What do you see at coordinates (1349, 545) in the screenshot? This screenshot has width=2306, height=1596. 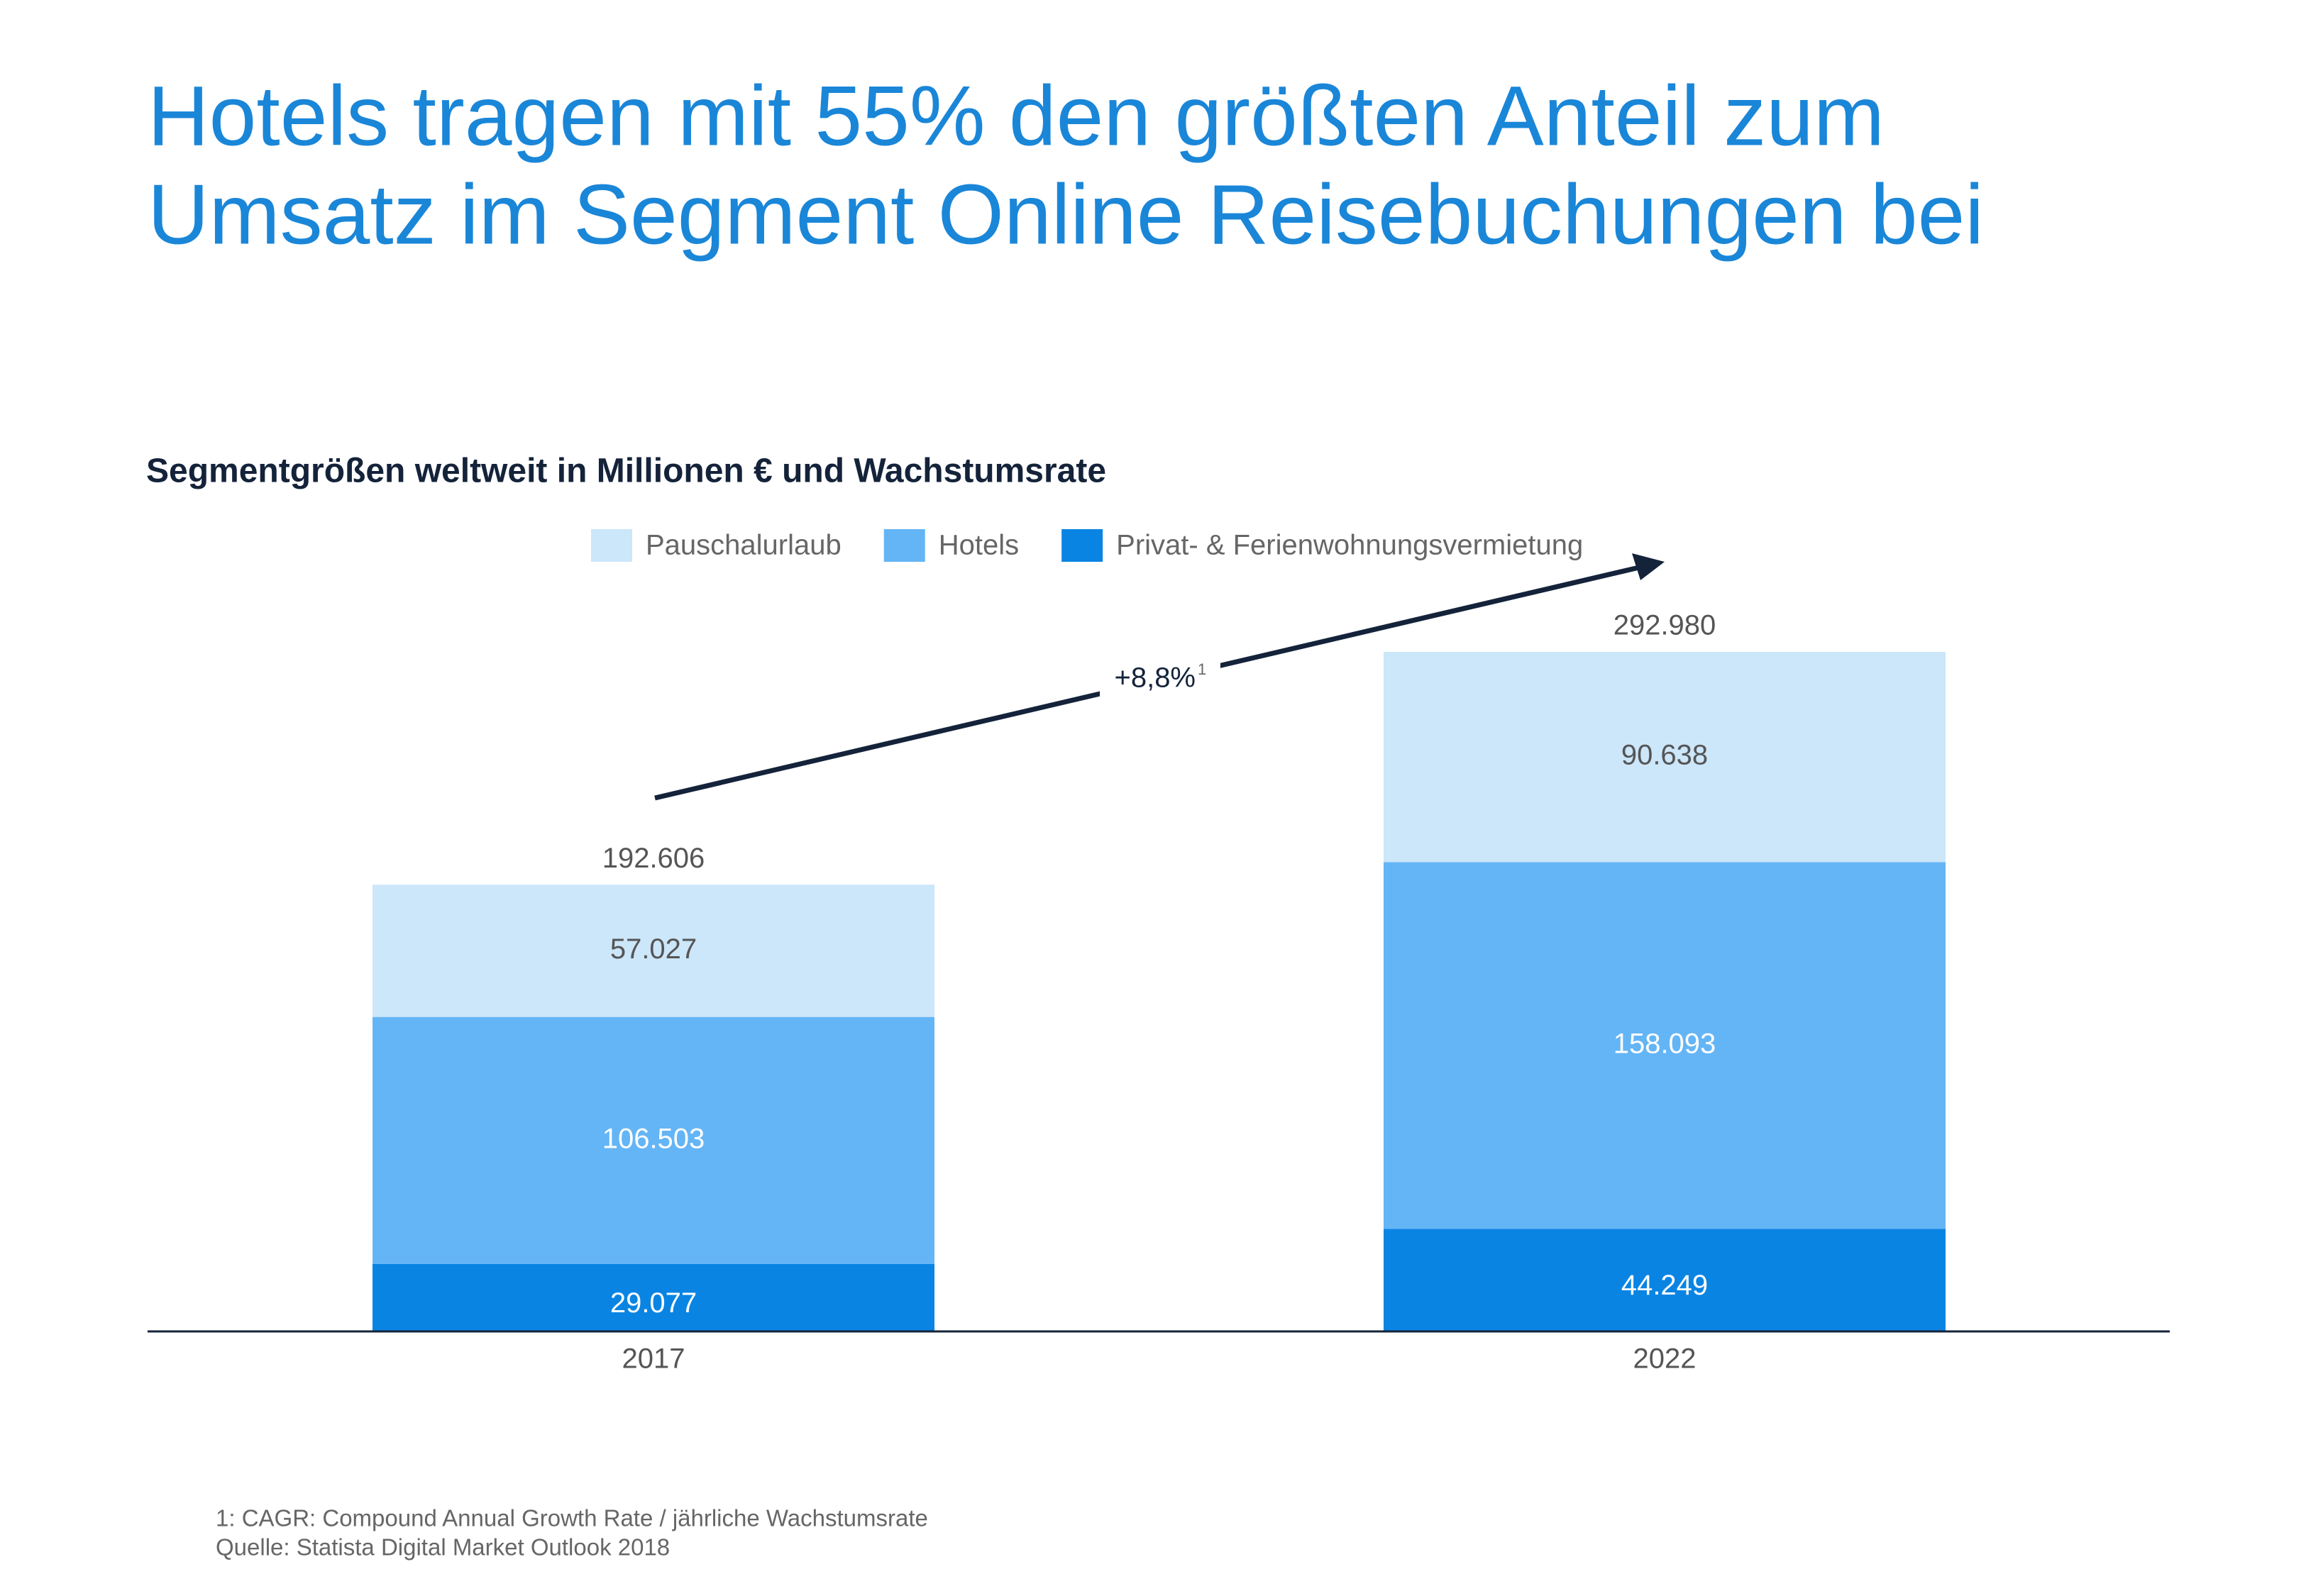 I see `legend-label: Privat- & Ferienwohnungsvermietung` at bounding box center [1349, 545].